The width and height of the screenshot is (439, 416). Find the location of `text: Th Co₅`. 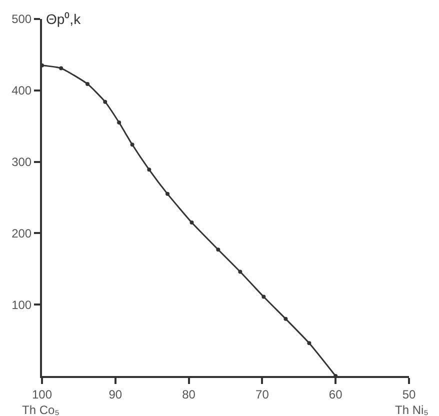

text: Th Co₅ is located at coordinates (41, 409).